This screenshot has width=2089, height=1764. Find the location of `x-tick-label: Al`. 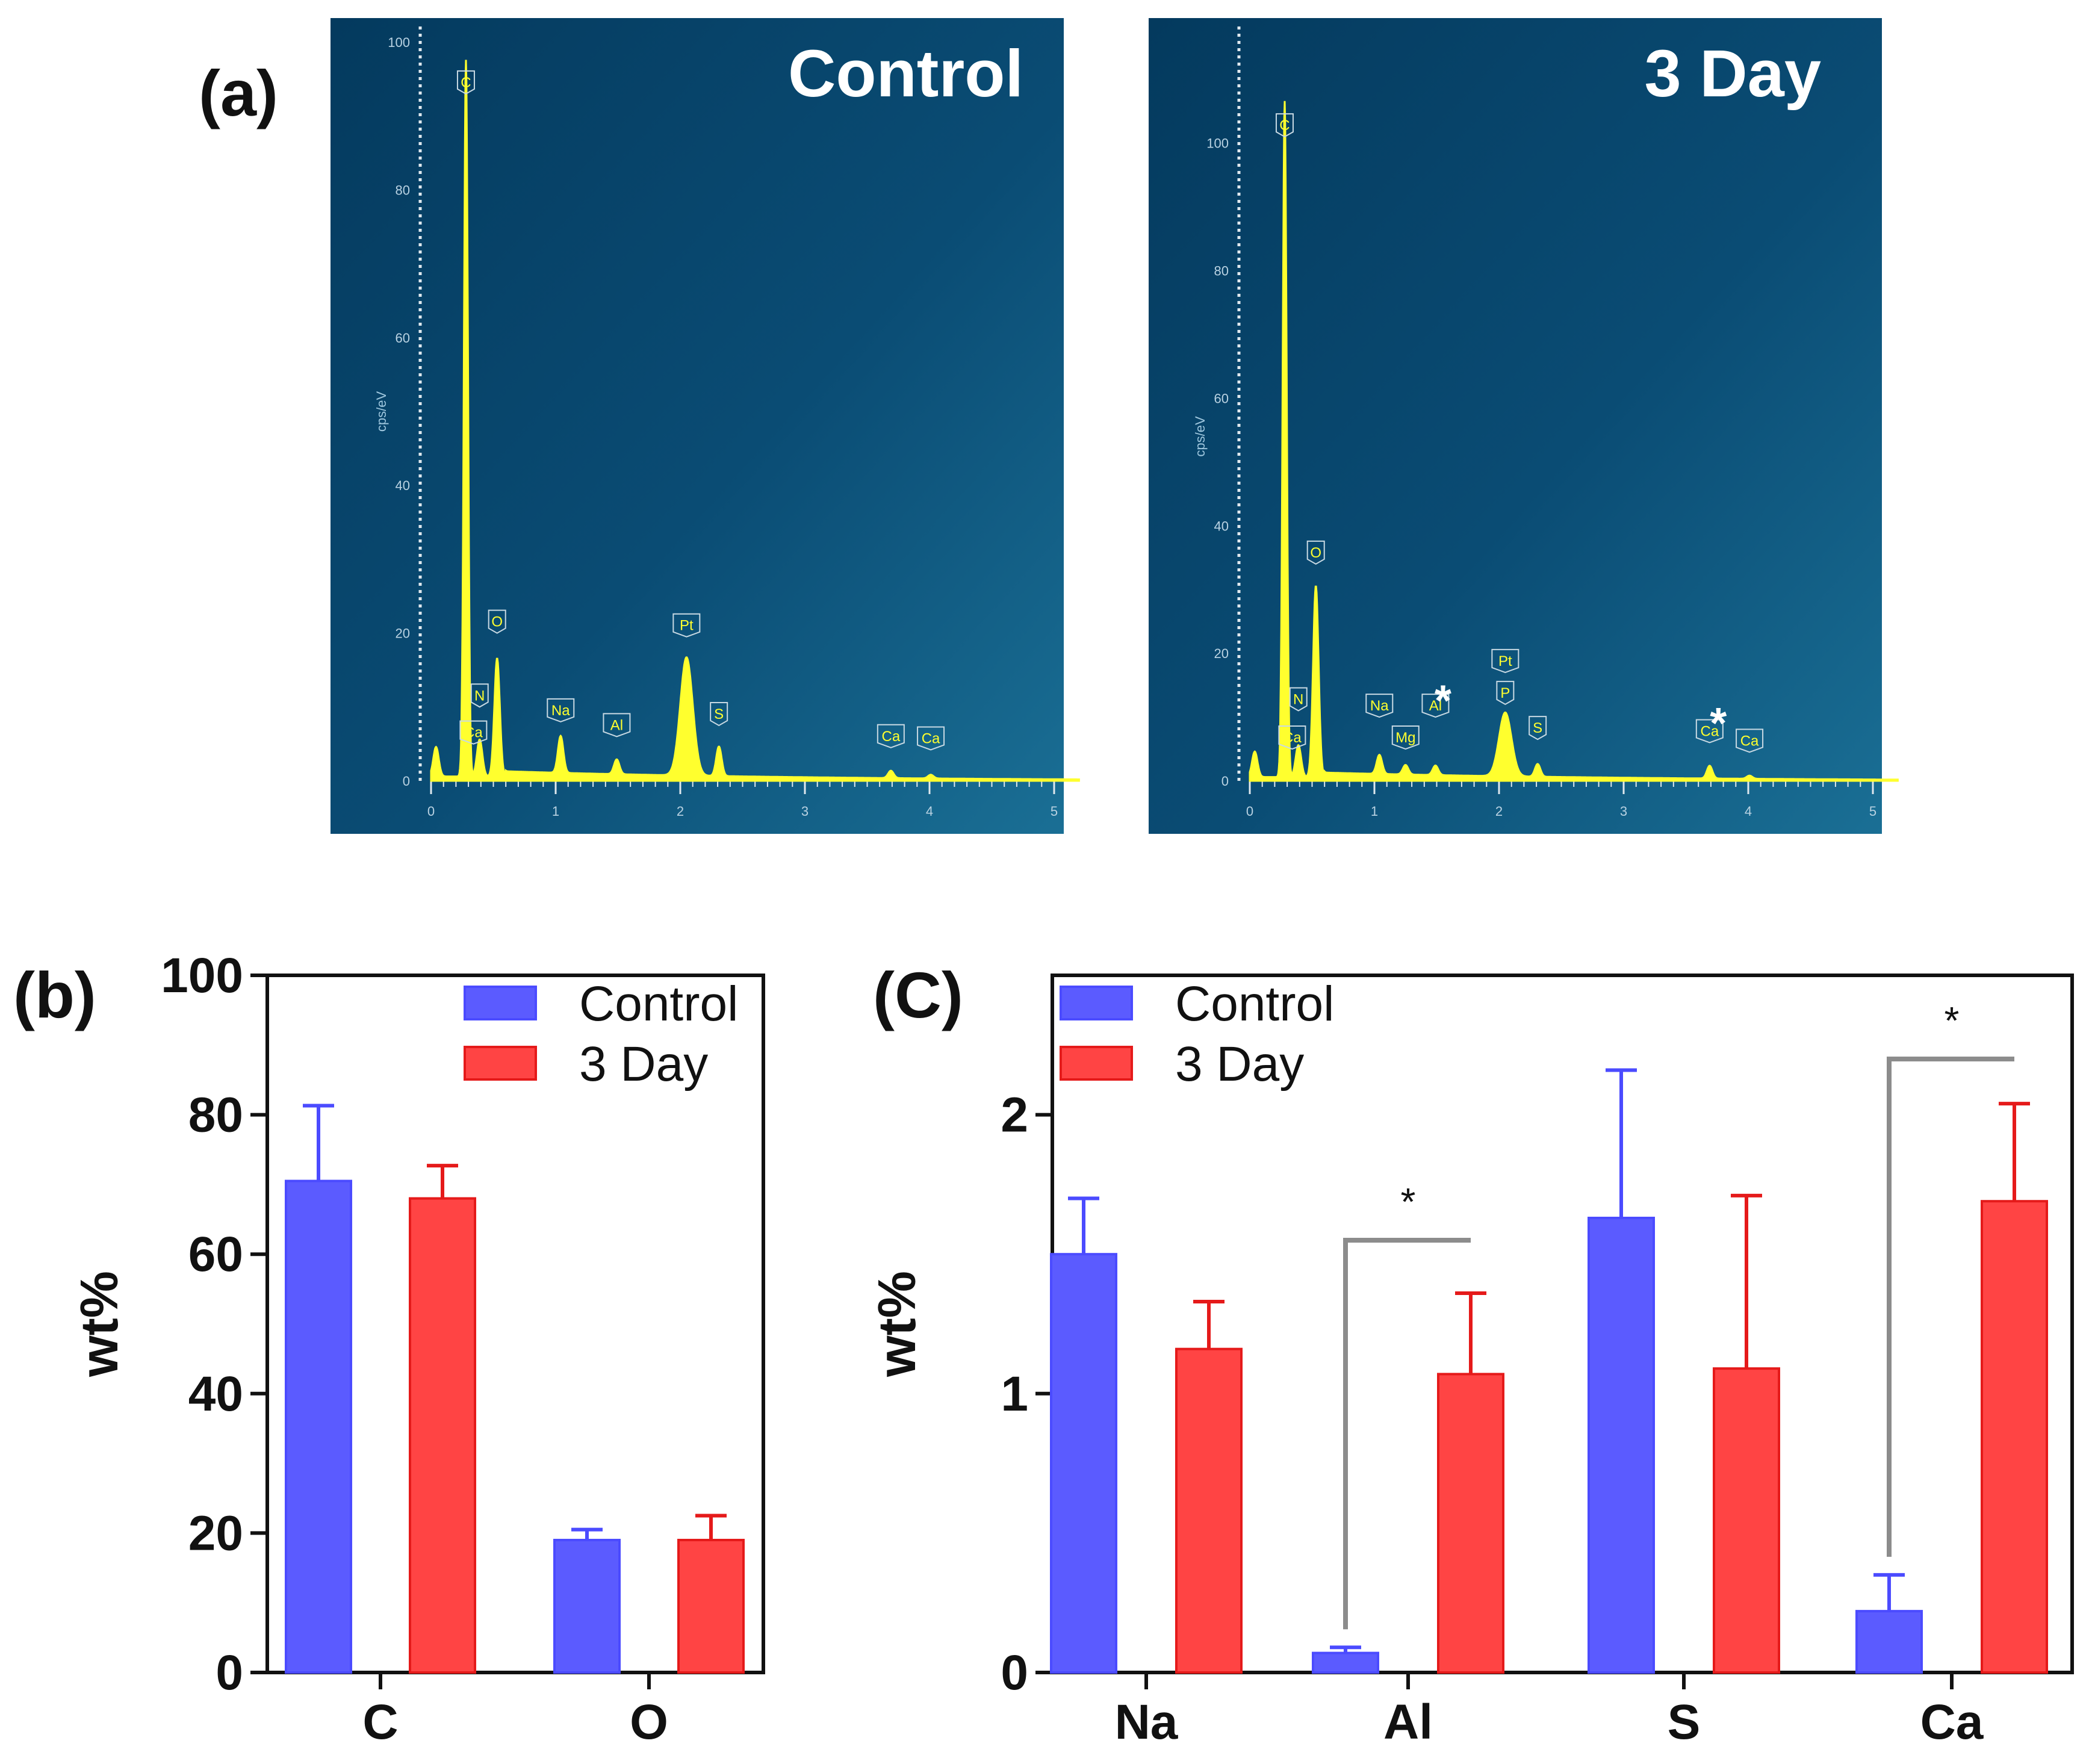

x-tick-label: Al is located at coordinates (1408, 1722).